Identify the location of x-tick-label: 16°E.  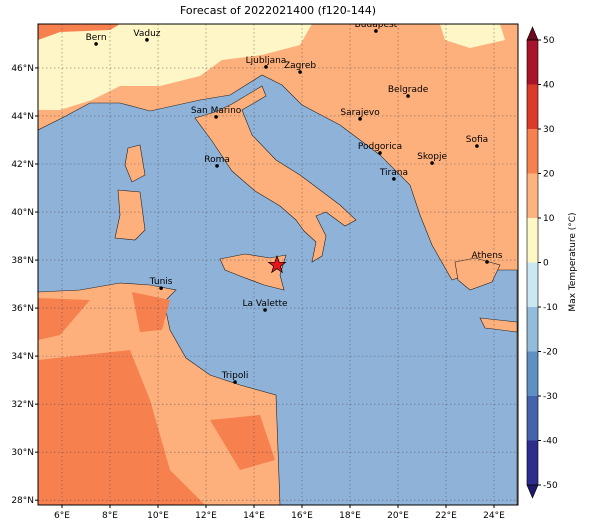
(302, 516).